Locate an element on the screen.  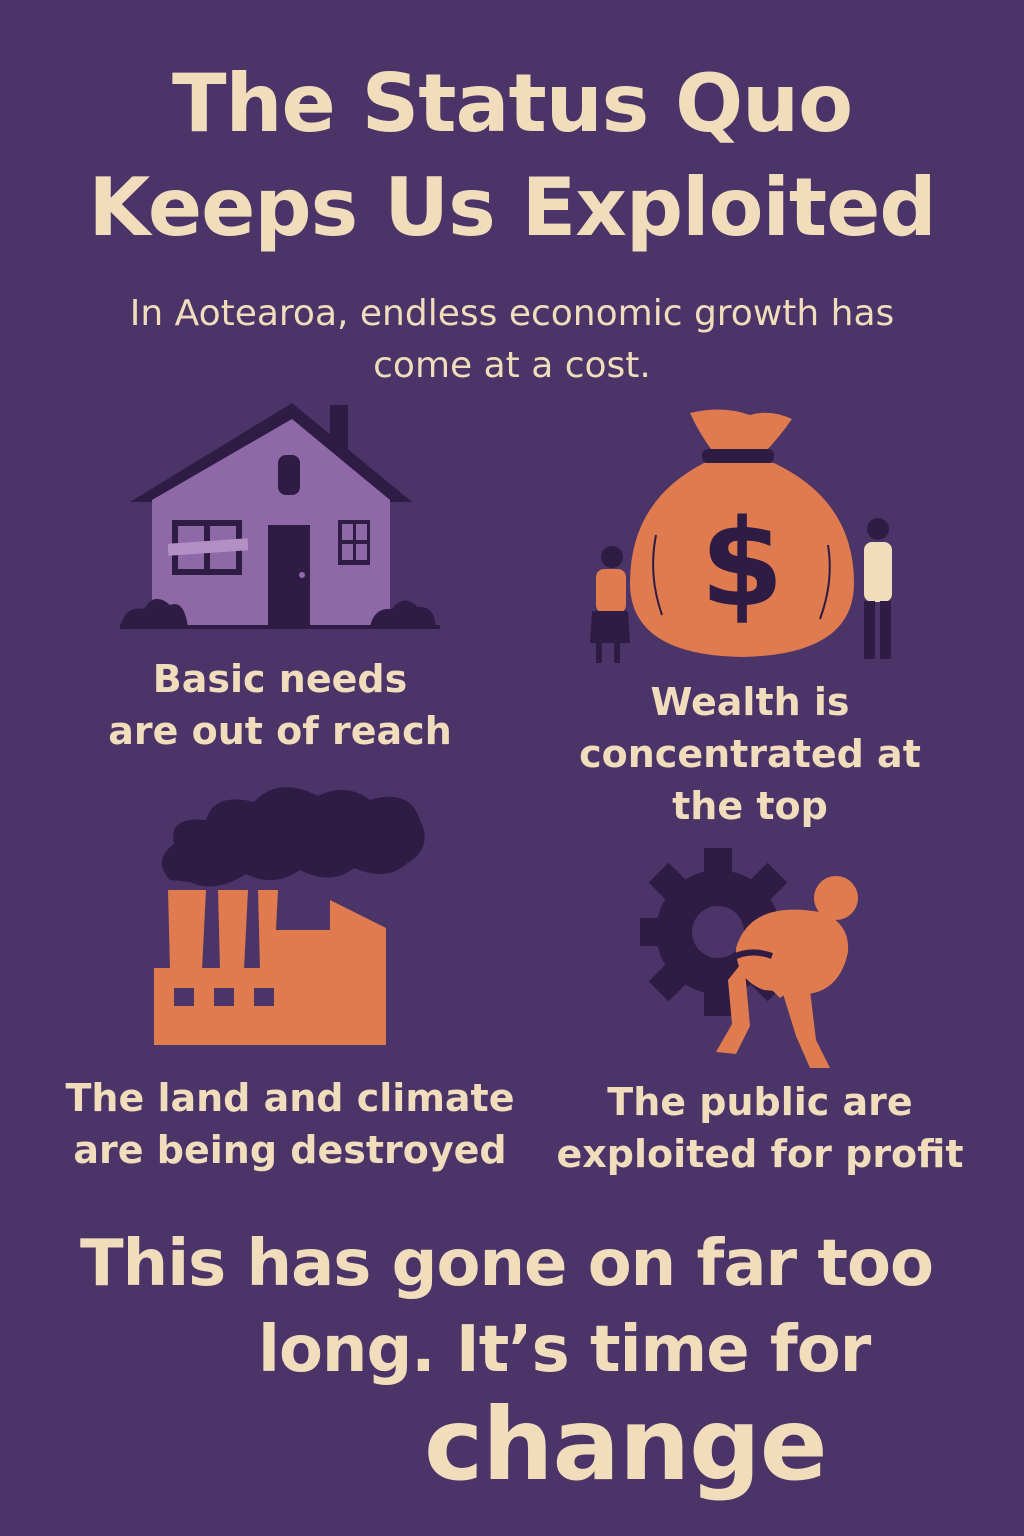
caption-wealth: Wealth is concentrated at the top is located at coordinates (750, 754).